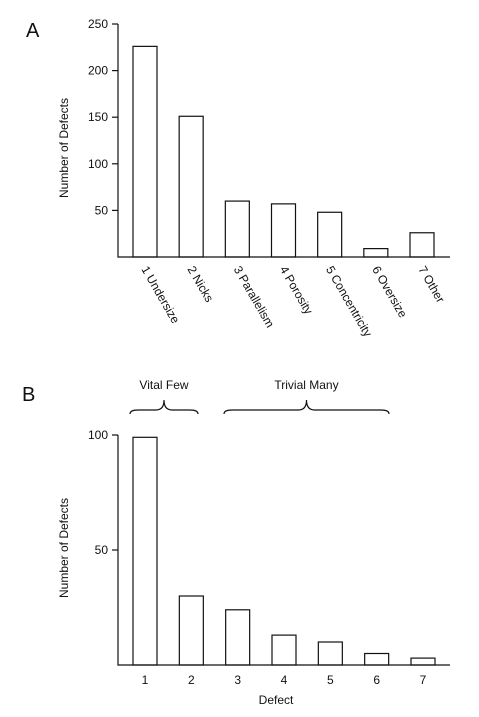 Image resolution: width=479 pixels, height=717 pixels. What do you see at coordinates (64, 548) in the screenshot?
I see `panel-b-y-axis-title: Number of Defects` at bounding box center [64, 548].